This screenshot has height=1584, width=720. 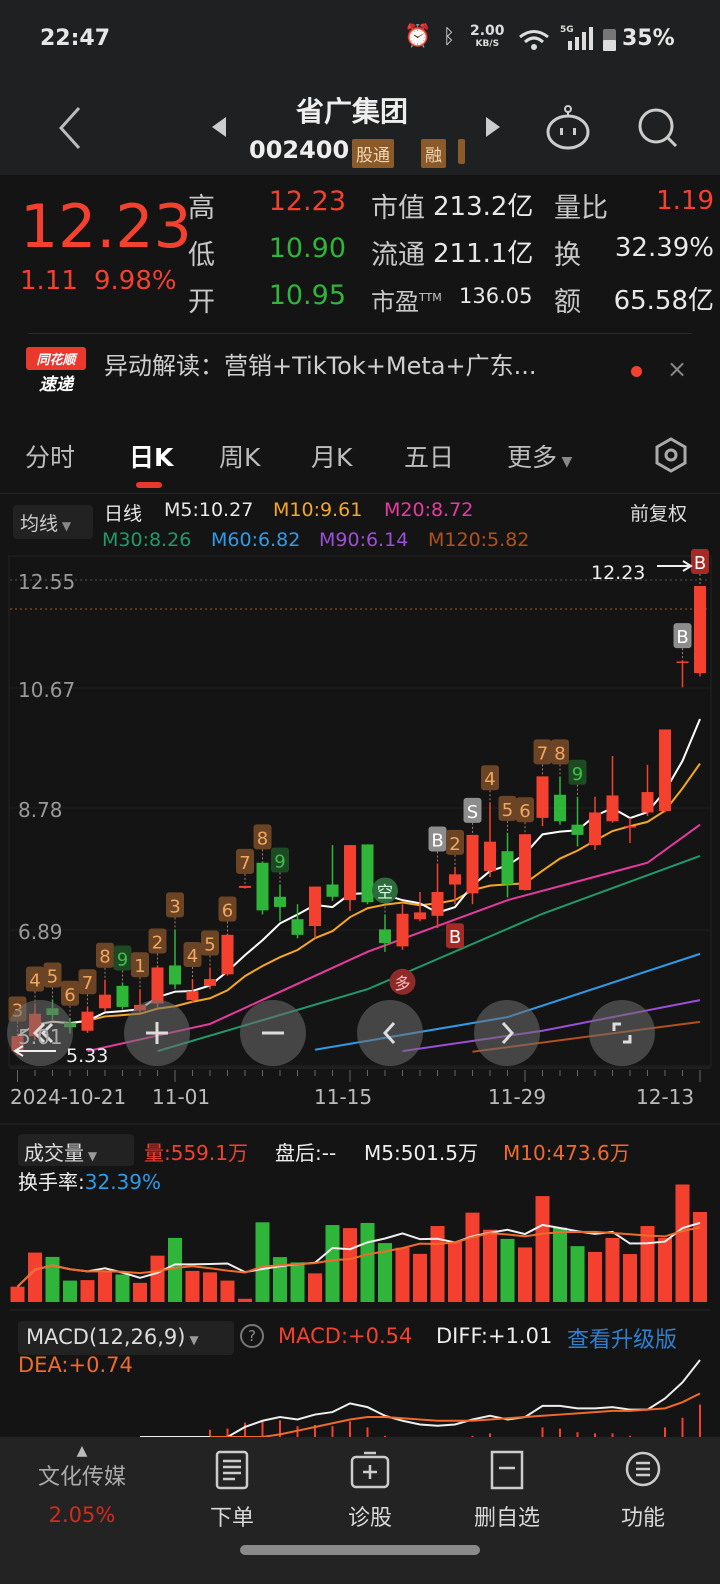 I want to click on signal-label: 4, so click(x=34, y=981).